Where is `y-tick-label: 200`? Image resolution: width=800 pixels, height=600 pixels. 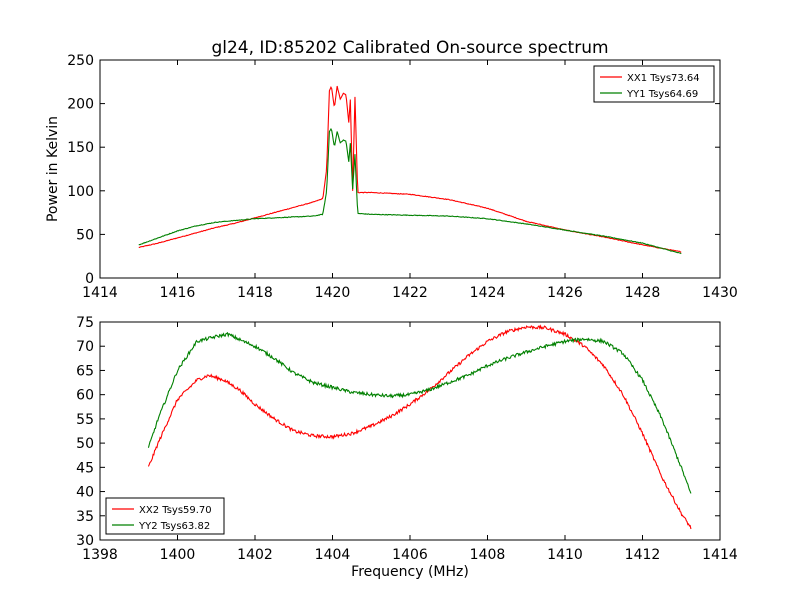
y-tick-label: 200 is located at coordinates (80, 105).